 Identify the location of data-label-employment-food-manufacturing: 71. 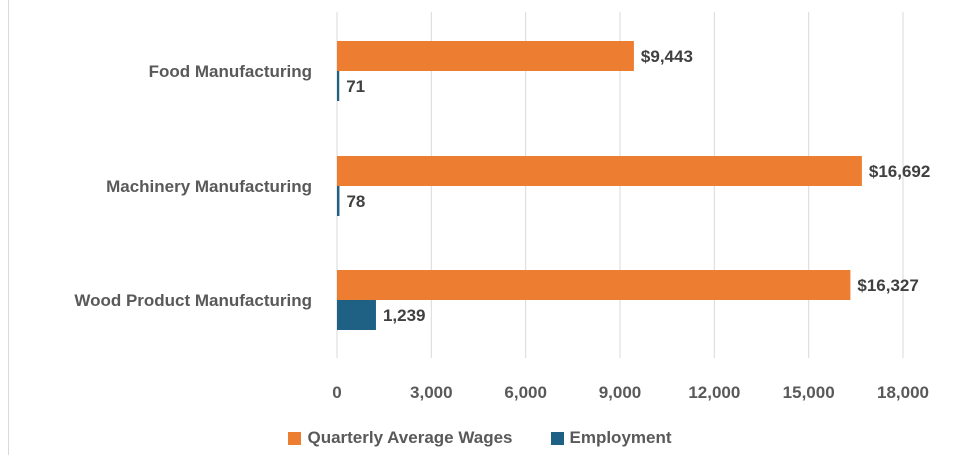
(355, 86).